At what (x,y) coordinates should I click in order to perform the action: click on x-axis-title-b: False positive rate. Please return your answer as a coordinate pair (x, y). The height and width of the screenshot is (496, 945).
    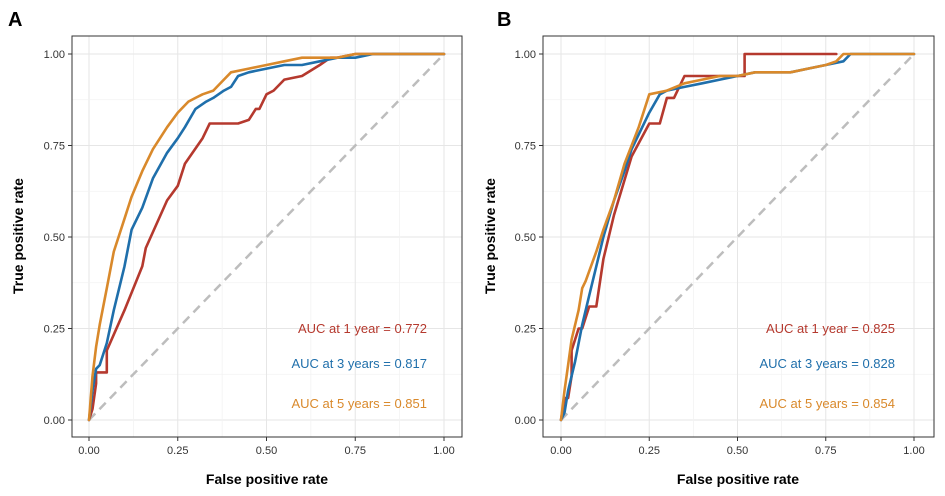
    Looking at the image, I should click on (738, 479).